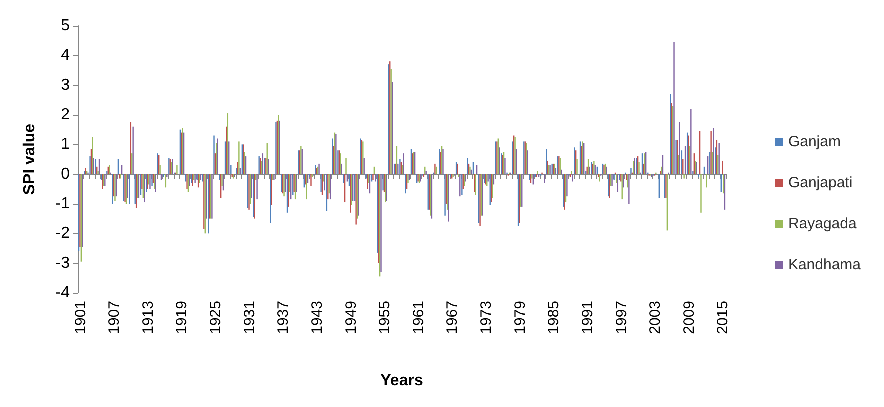 This screenshot has height=407, width=884. I want to click on x-tick-label: 1925, so click(216, 317).